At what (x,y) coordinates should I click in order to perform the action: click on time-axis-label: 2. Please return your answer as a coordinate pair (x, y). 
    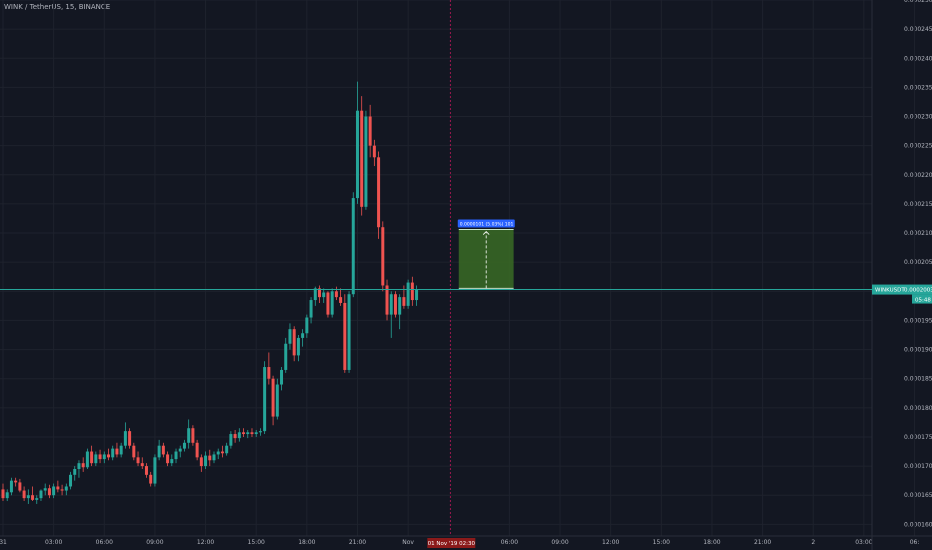
    Looking at the image, I should click on (813, 542).